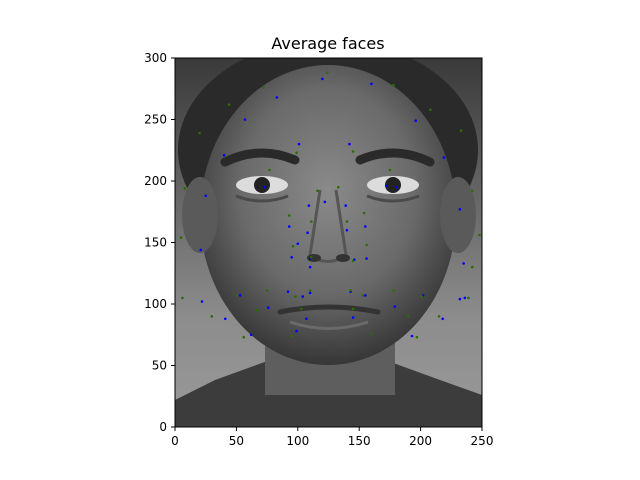  Describe the element at coordinates (482, 441) in the screenshot. I see `x-tick-label-5: 250` at that location.